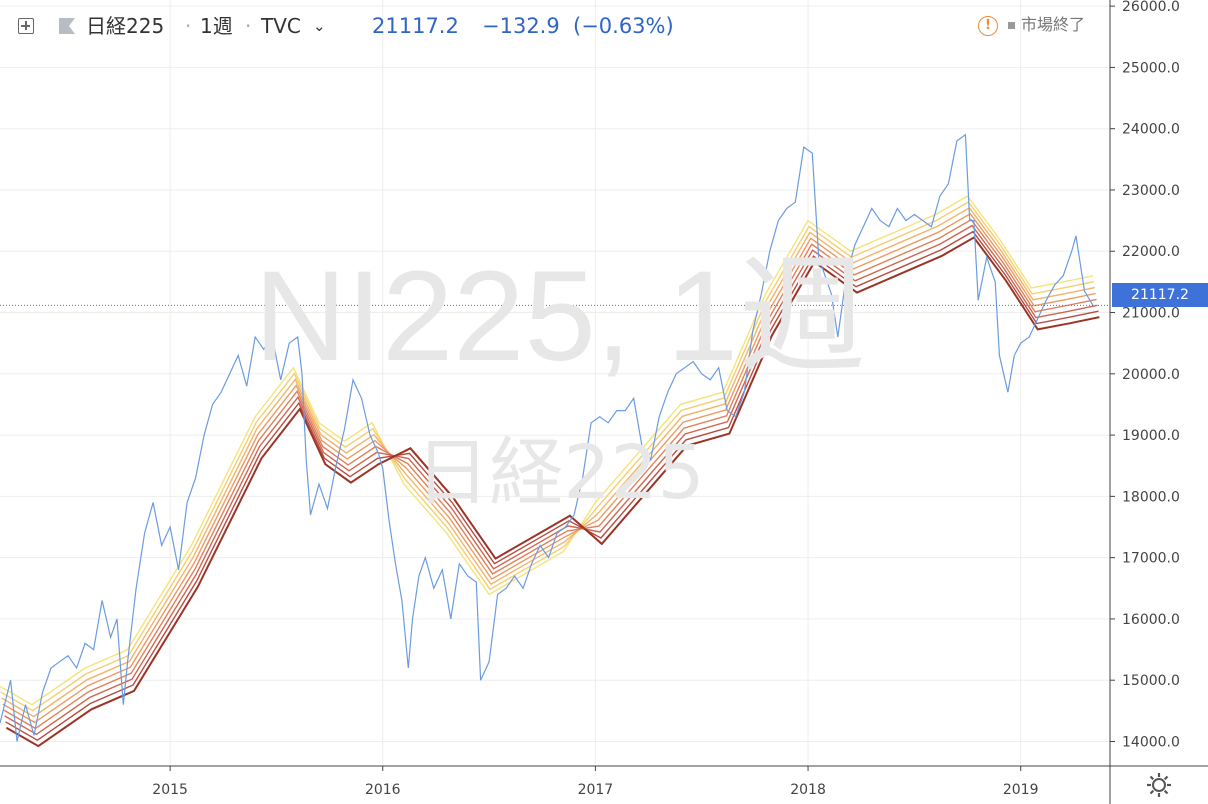 The image size is (1208, 804). Describe the element at coordinates (1011, 25) in the screenshot. I see `status-square-icon` at that location.